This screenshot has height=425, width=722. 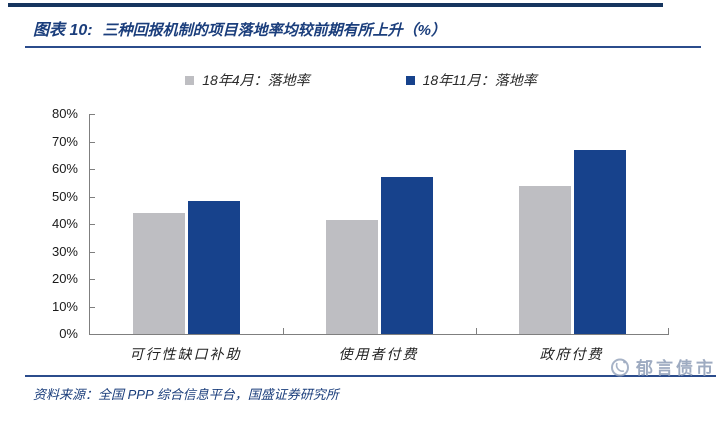 What do you see at coordinates (668, 331) in the screenshot?
I see `x-axis-end-tick` at bounding box center [668, 331].